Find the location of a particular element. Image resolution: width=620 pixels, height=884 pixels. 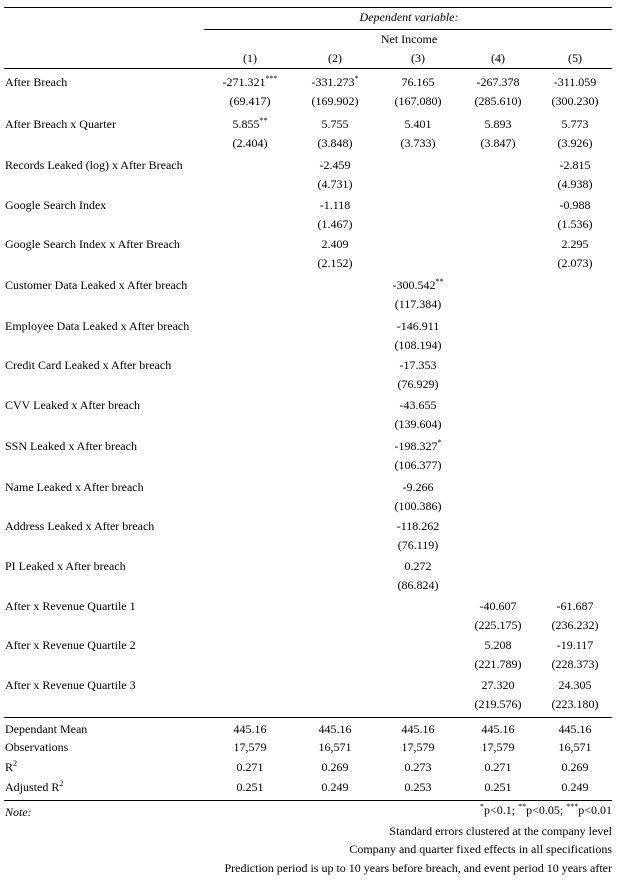

stat-value: 0.251 is located at coordinates (250, 787).